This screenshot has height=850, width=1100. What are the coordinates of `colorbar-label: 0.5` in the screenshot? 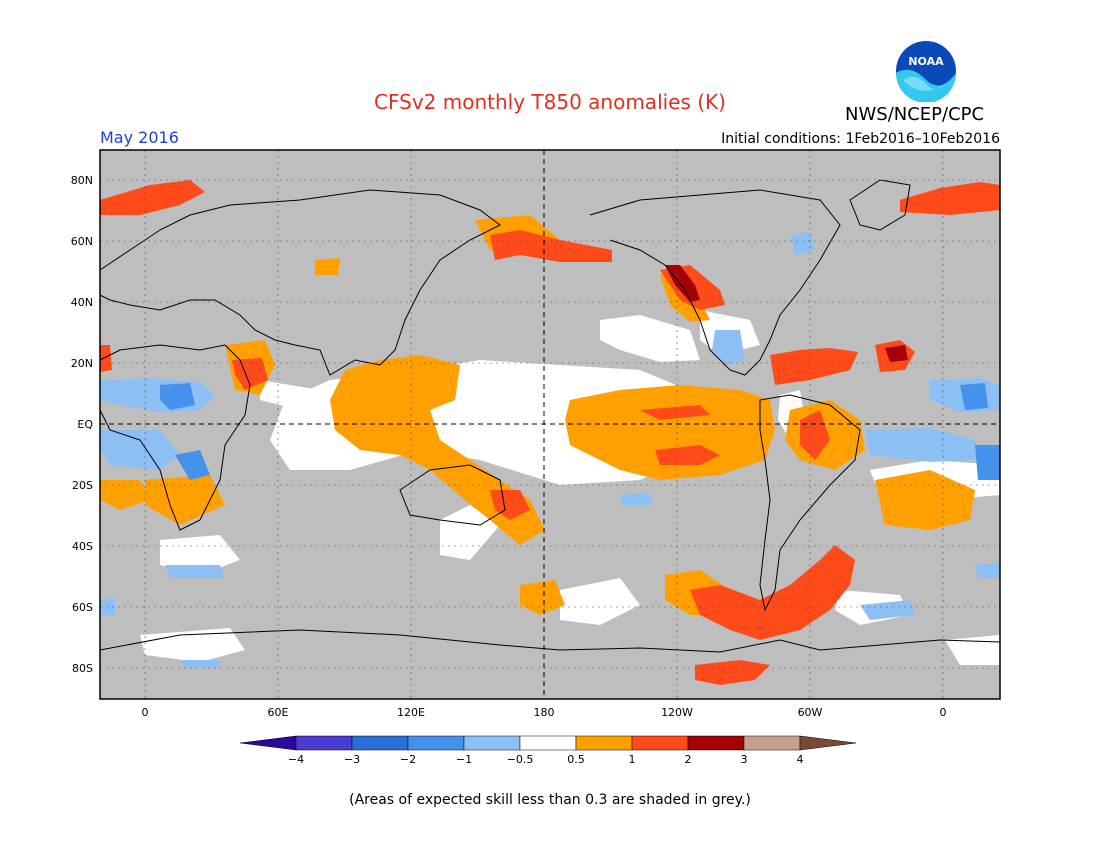 It's located at (576, 759).